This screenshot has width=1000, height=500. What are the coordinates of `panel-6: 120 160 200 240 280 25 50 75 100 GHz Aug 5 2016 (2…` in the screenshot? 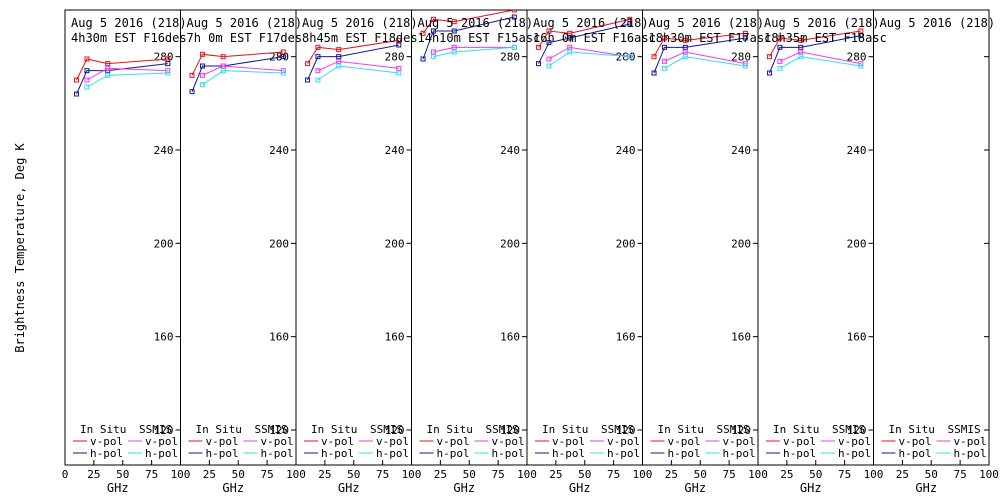 It's located at (706, 252).